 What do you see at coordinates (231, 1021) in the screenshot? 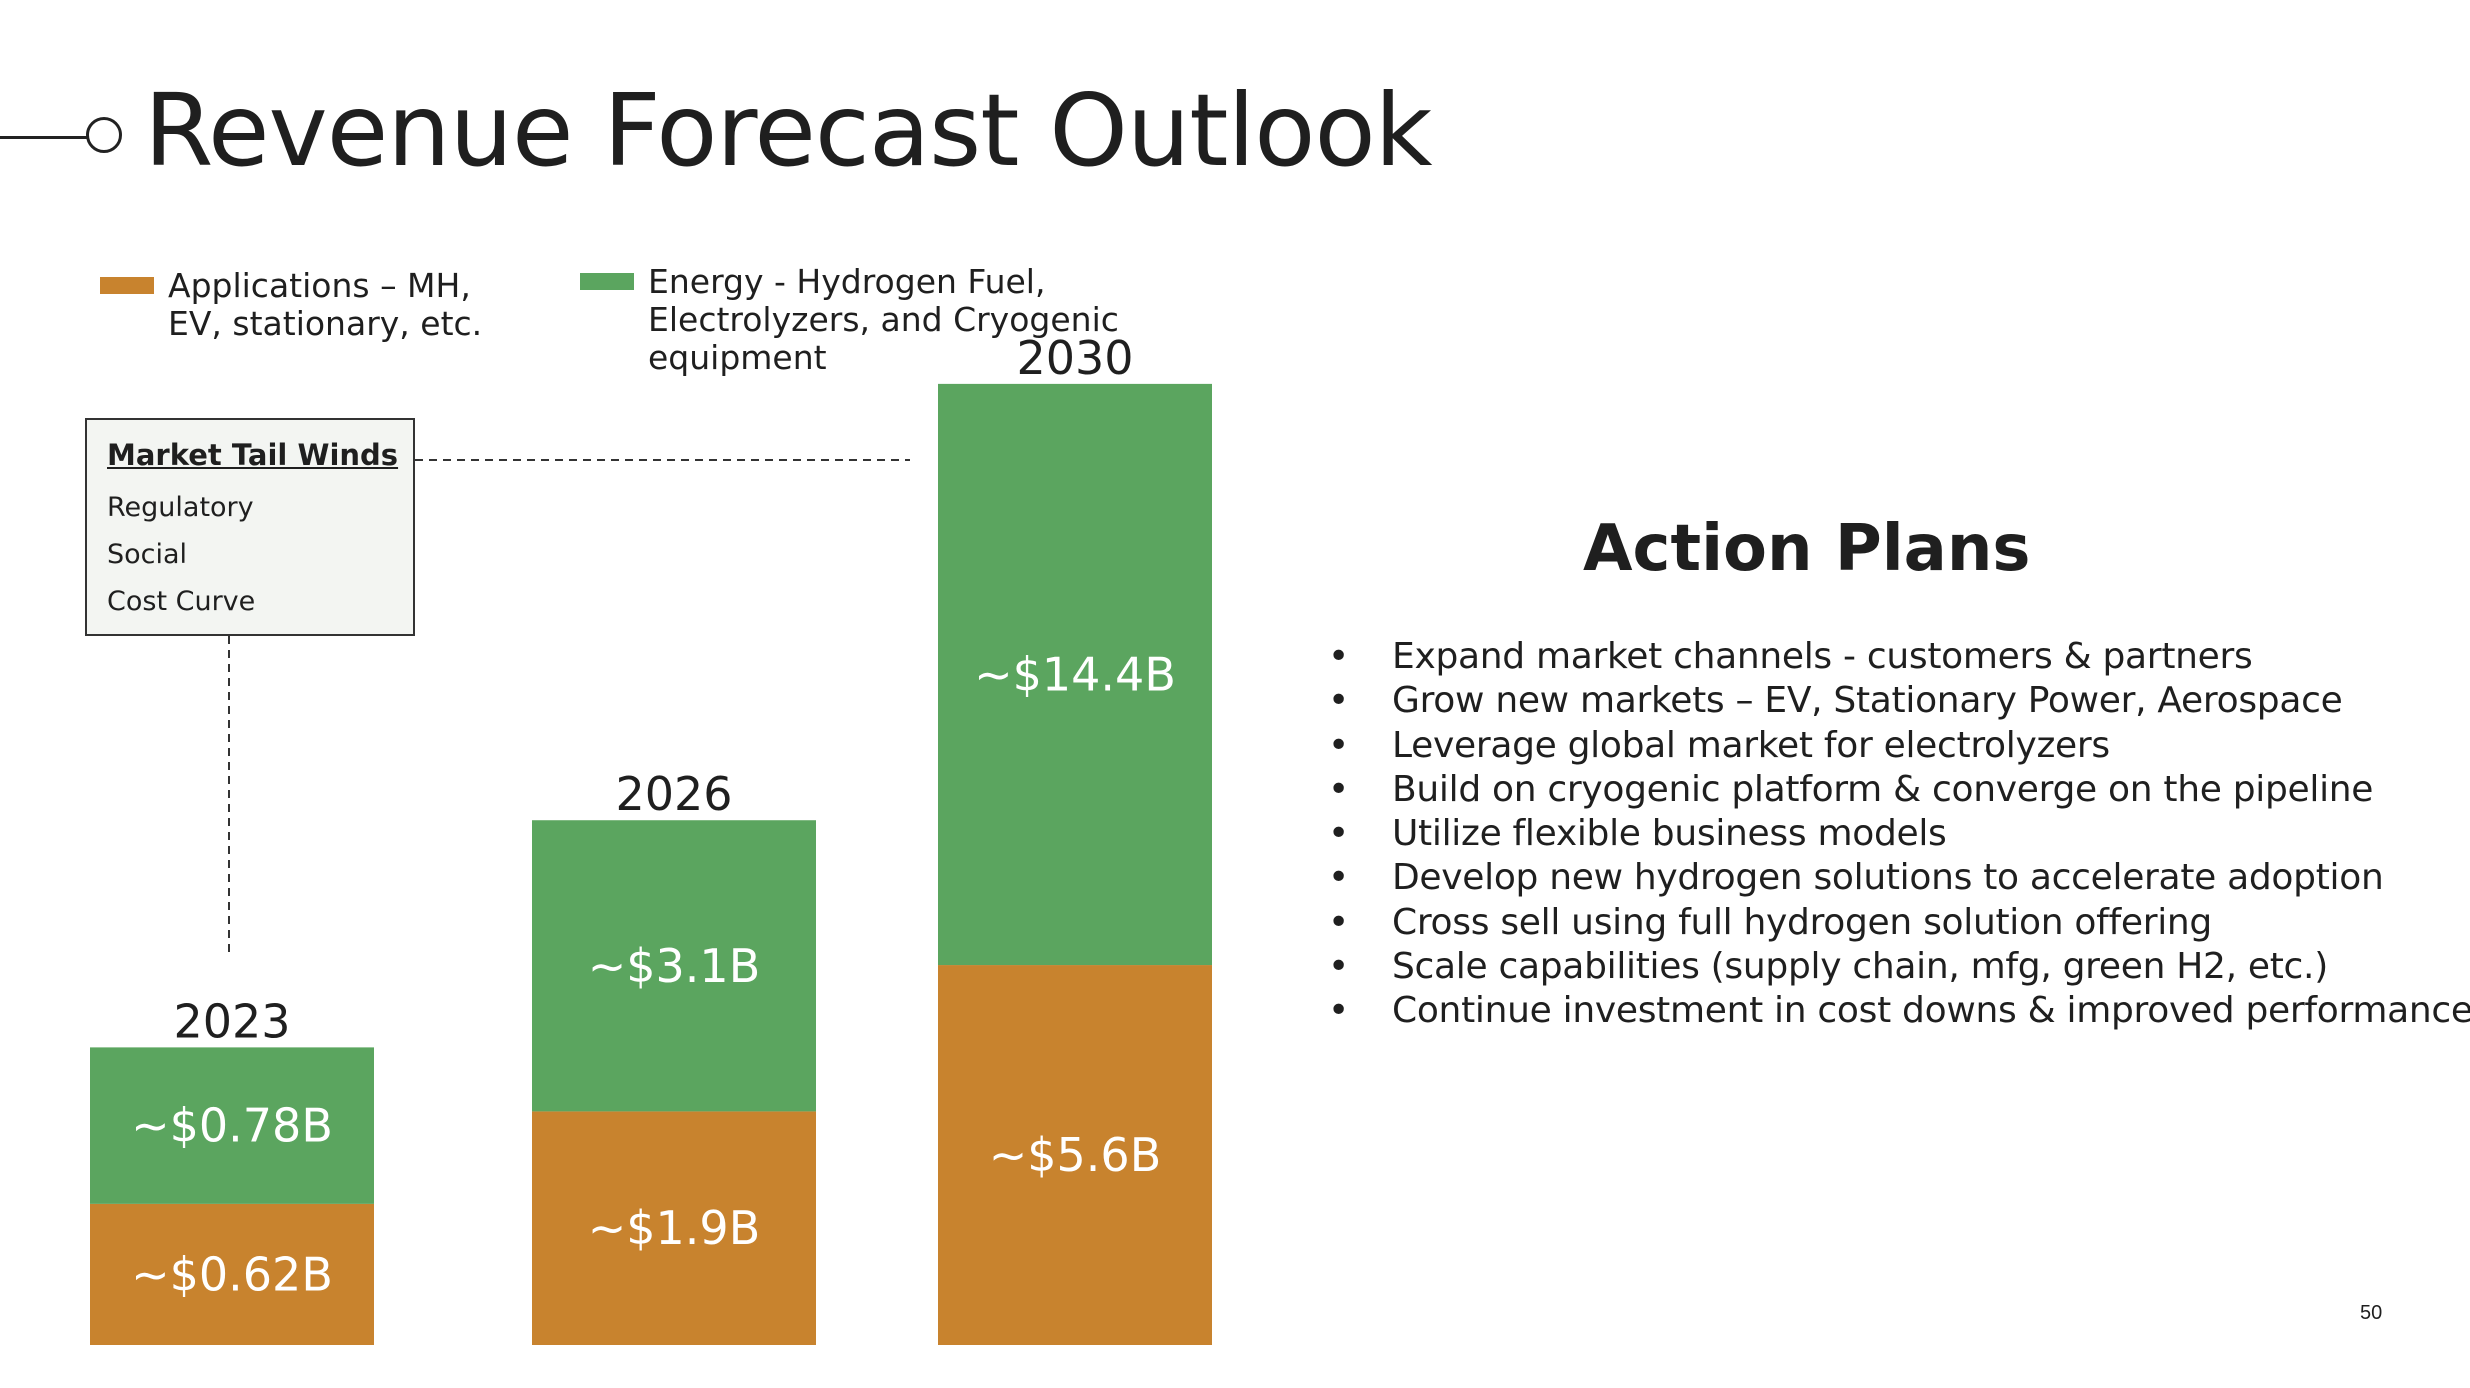
I see `category-label-2023: 2023` at bounding box center [231, 1021].